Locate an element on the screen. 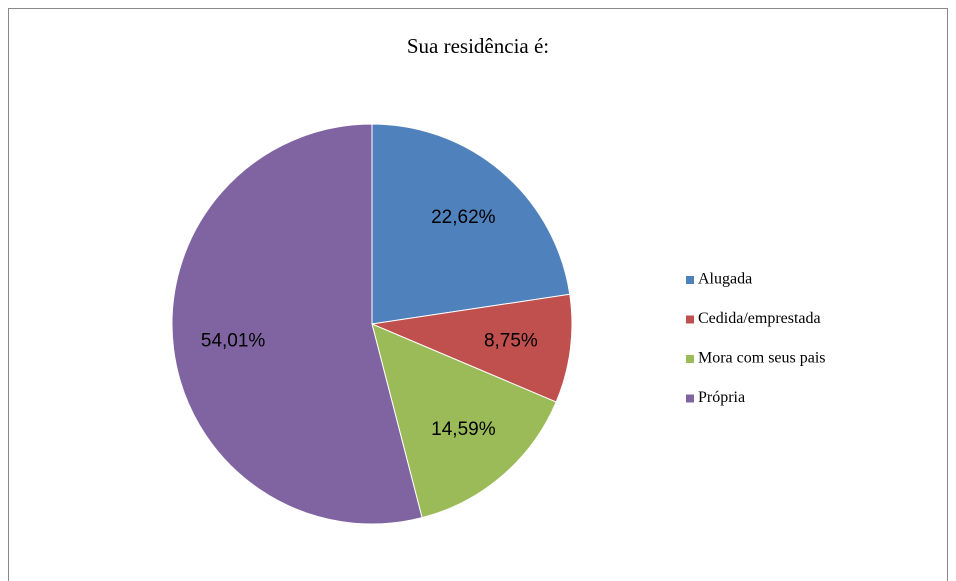 This screenshot has width=956, height=581. data-label: 14,59% is located at coordinates (463, 429).